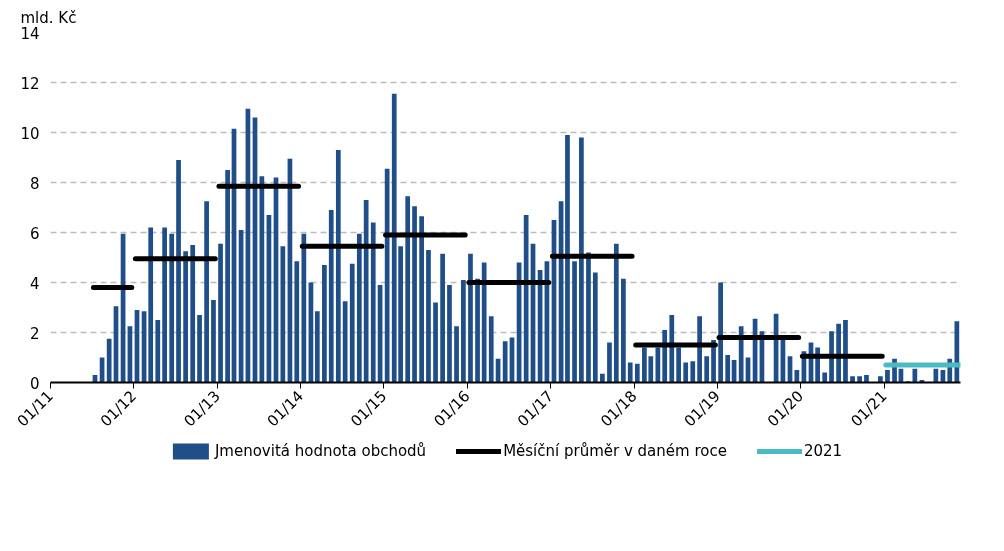 The width and height of the screenshot is (1004, 551). What do you see at coordinates (320, 451) in the screenshot?
I see `legend-label: Jmenovitá hodnota obchodů` at bounding box center [320, 451].